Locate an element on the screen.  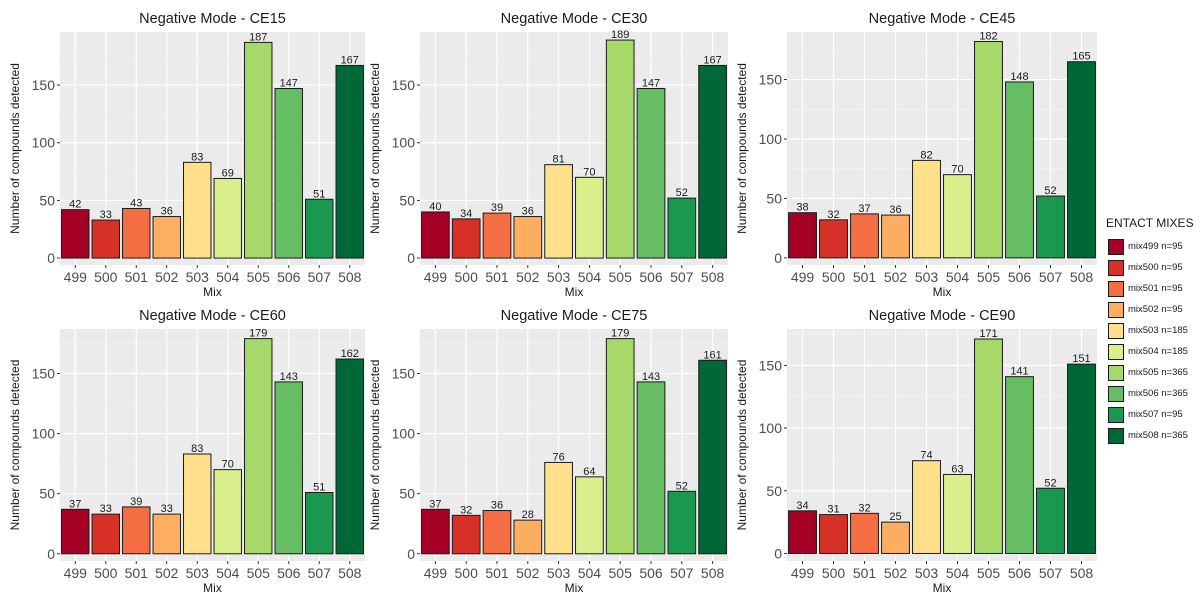
legend-item: mix500 n=95 is located at coordinates (1154, 267).